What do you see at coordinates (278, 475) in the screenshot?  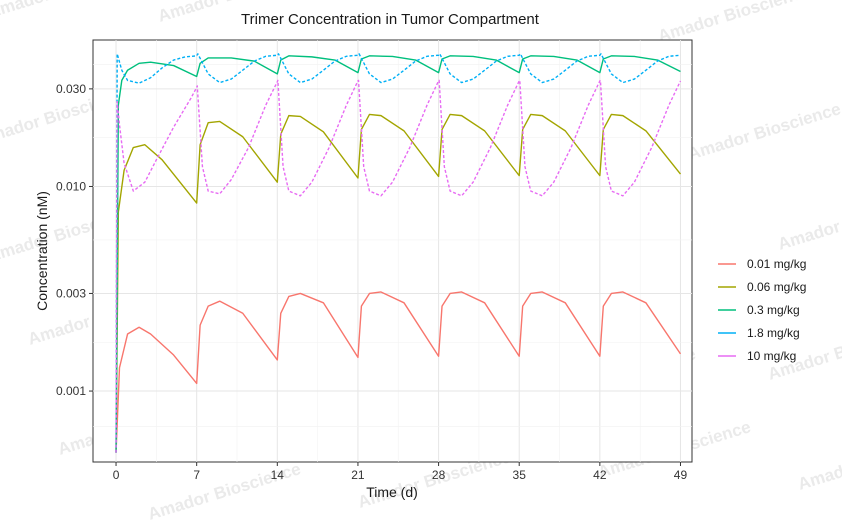 I see `x-tick-label: 14` at bounding box center [278, 475].